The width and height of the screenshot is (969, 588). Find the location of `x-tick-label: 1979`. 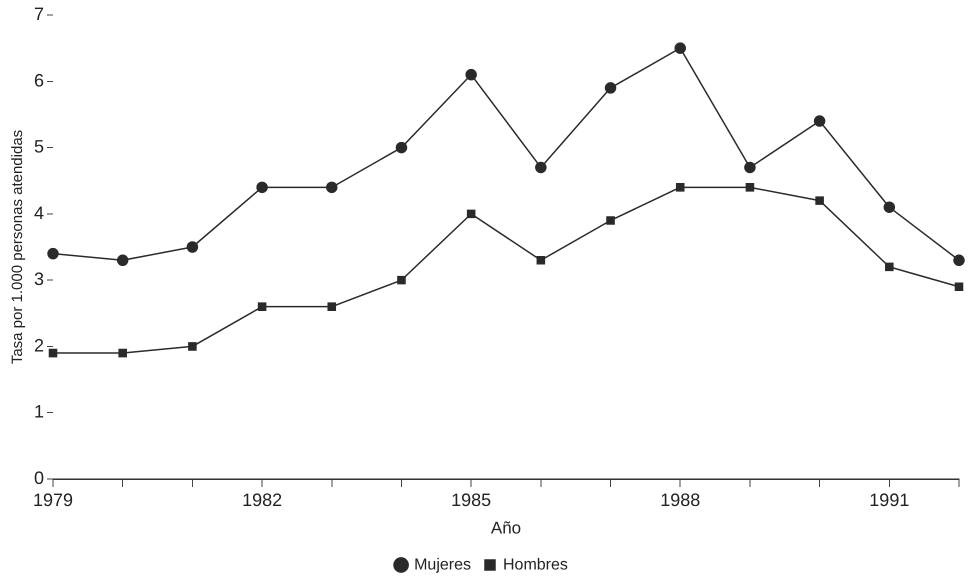

x-tick-label: 1979 is located at coordinates (53, 500).